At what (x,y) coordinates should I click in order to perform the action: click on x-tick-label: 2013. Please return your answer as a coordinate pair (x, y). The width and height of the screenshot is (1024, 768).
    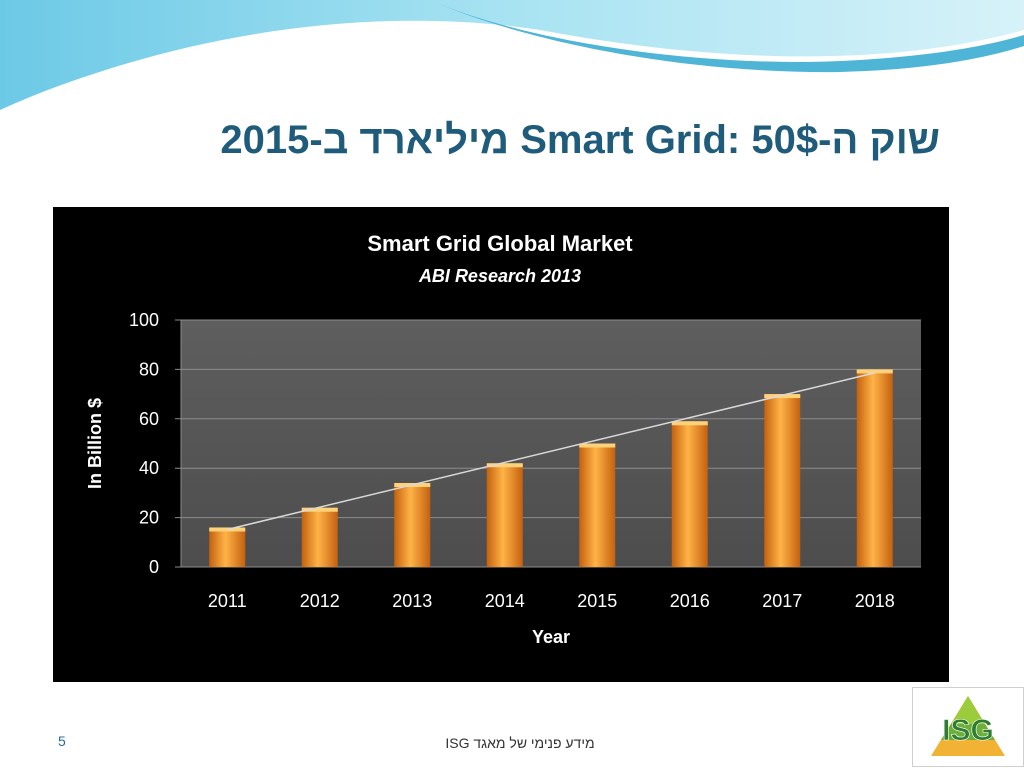
    Looking at the image, I should click on (412, 601).